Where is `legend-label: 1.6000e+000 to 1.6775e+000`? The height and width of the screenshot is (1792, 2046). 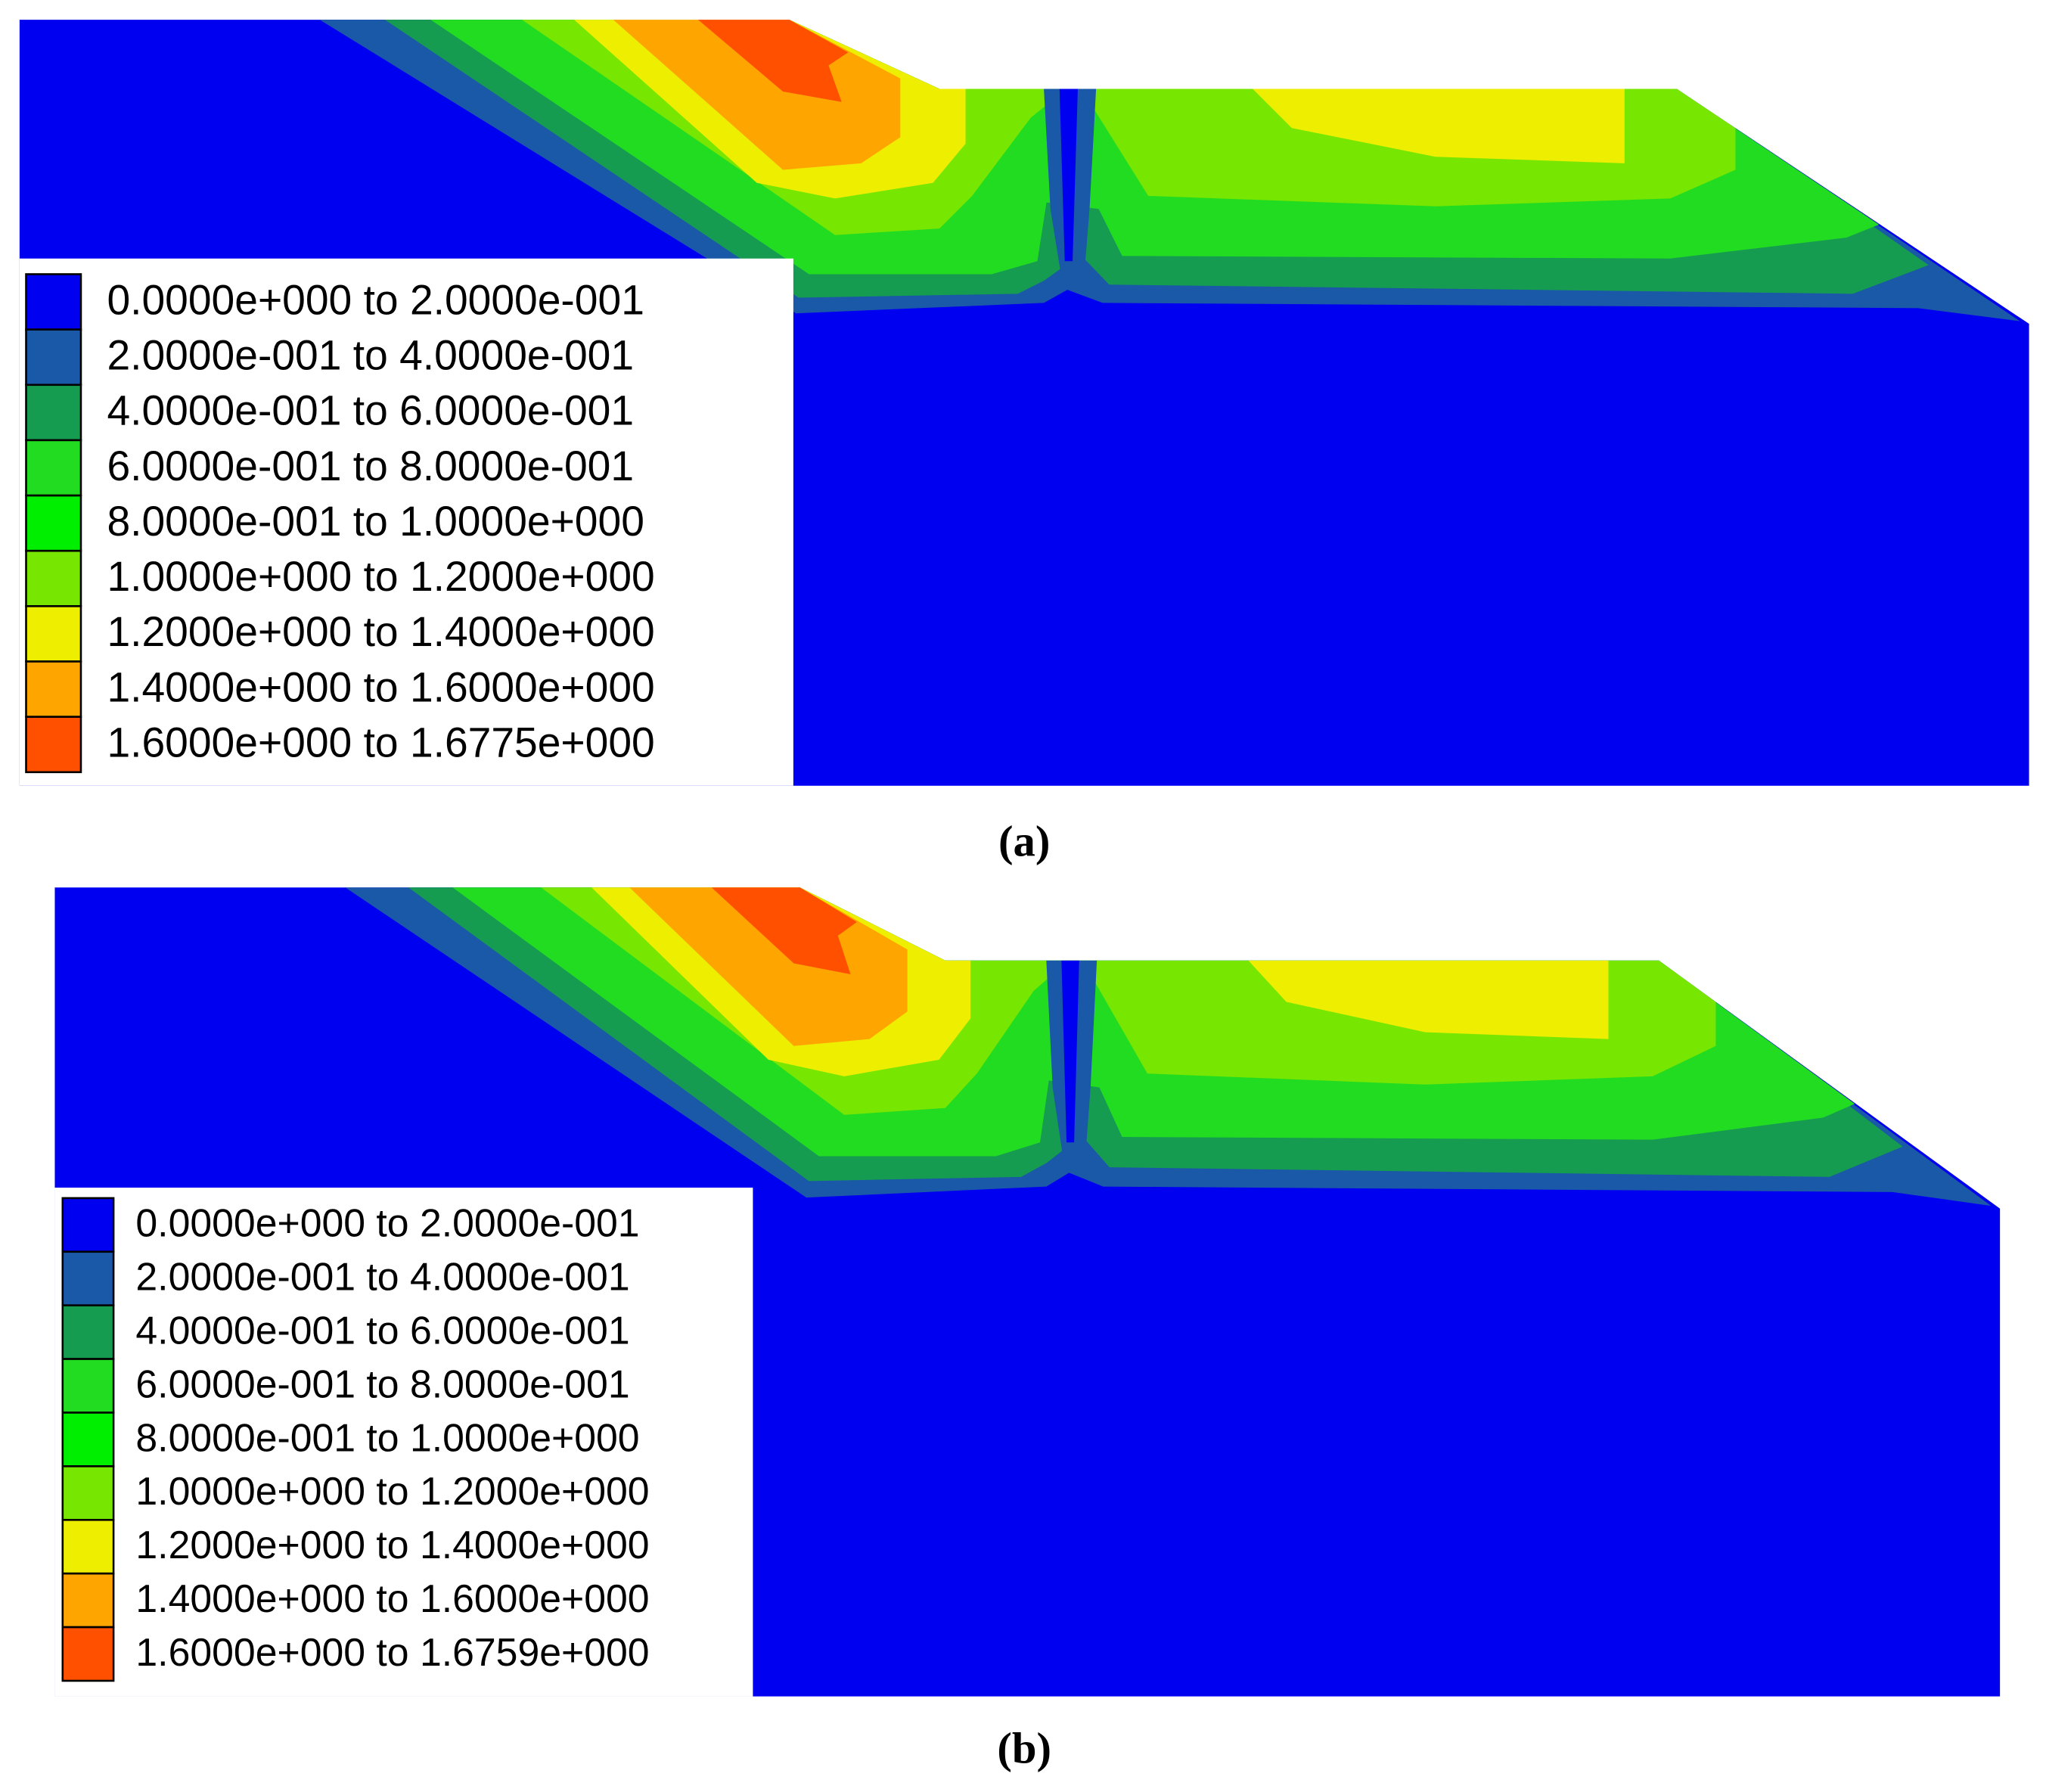 legend-label: 1.6000e+000 to 1.6775e+000 is located at coordinates (380, 742).